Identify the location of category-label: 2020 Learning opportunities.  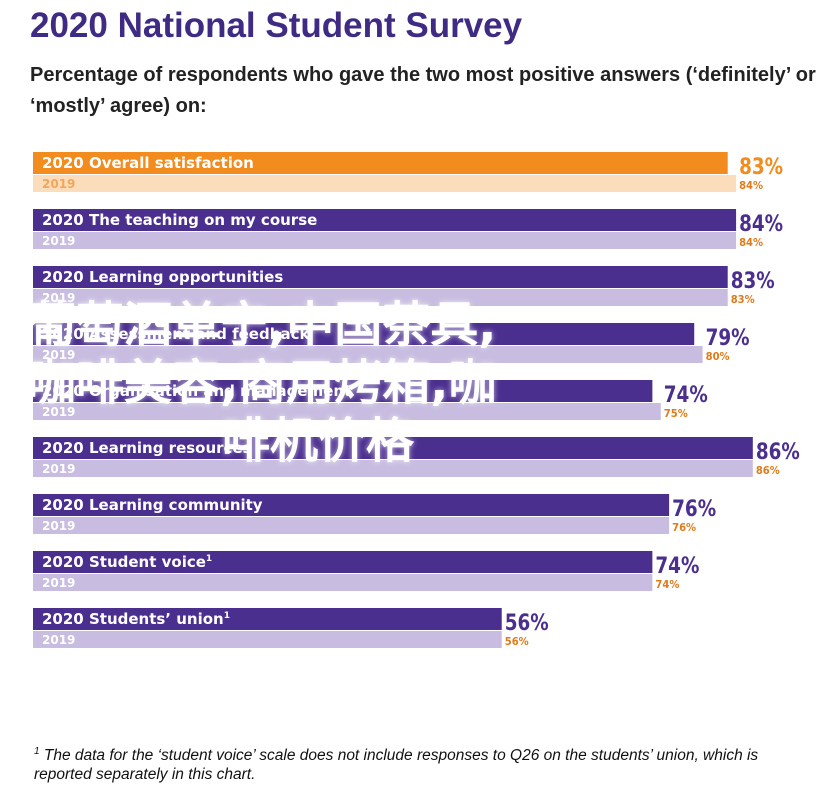
(162, 277).